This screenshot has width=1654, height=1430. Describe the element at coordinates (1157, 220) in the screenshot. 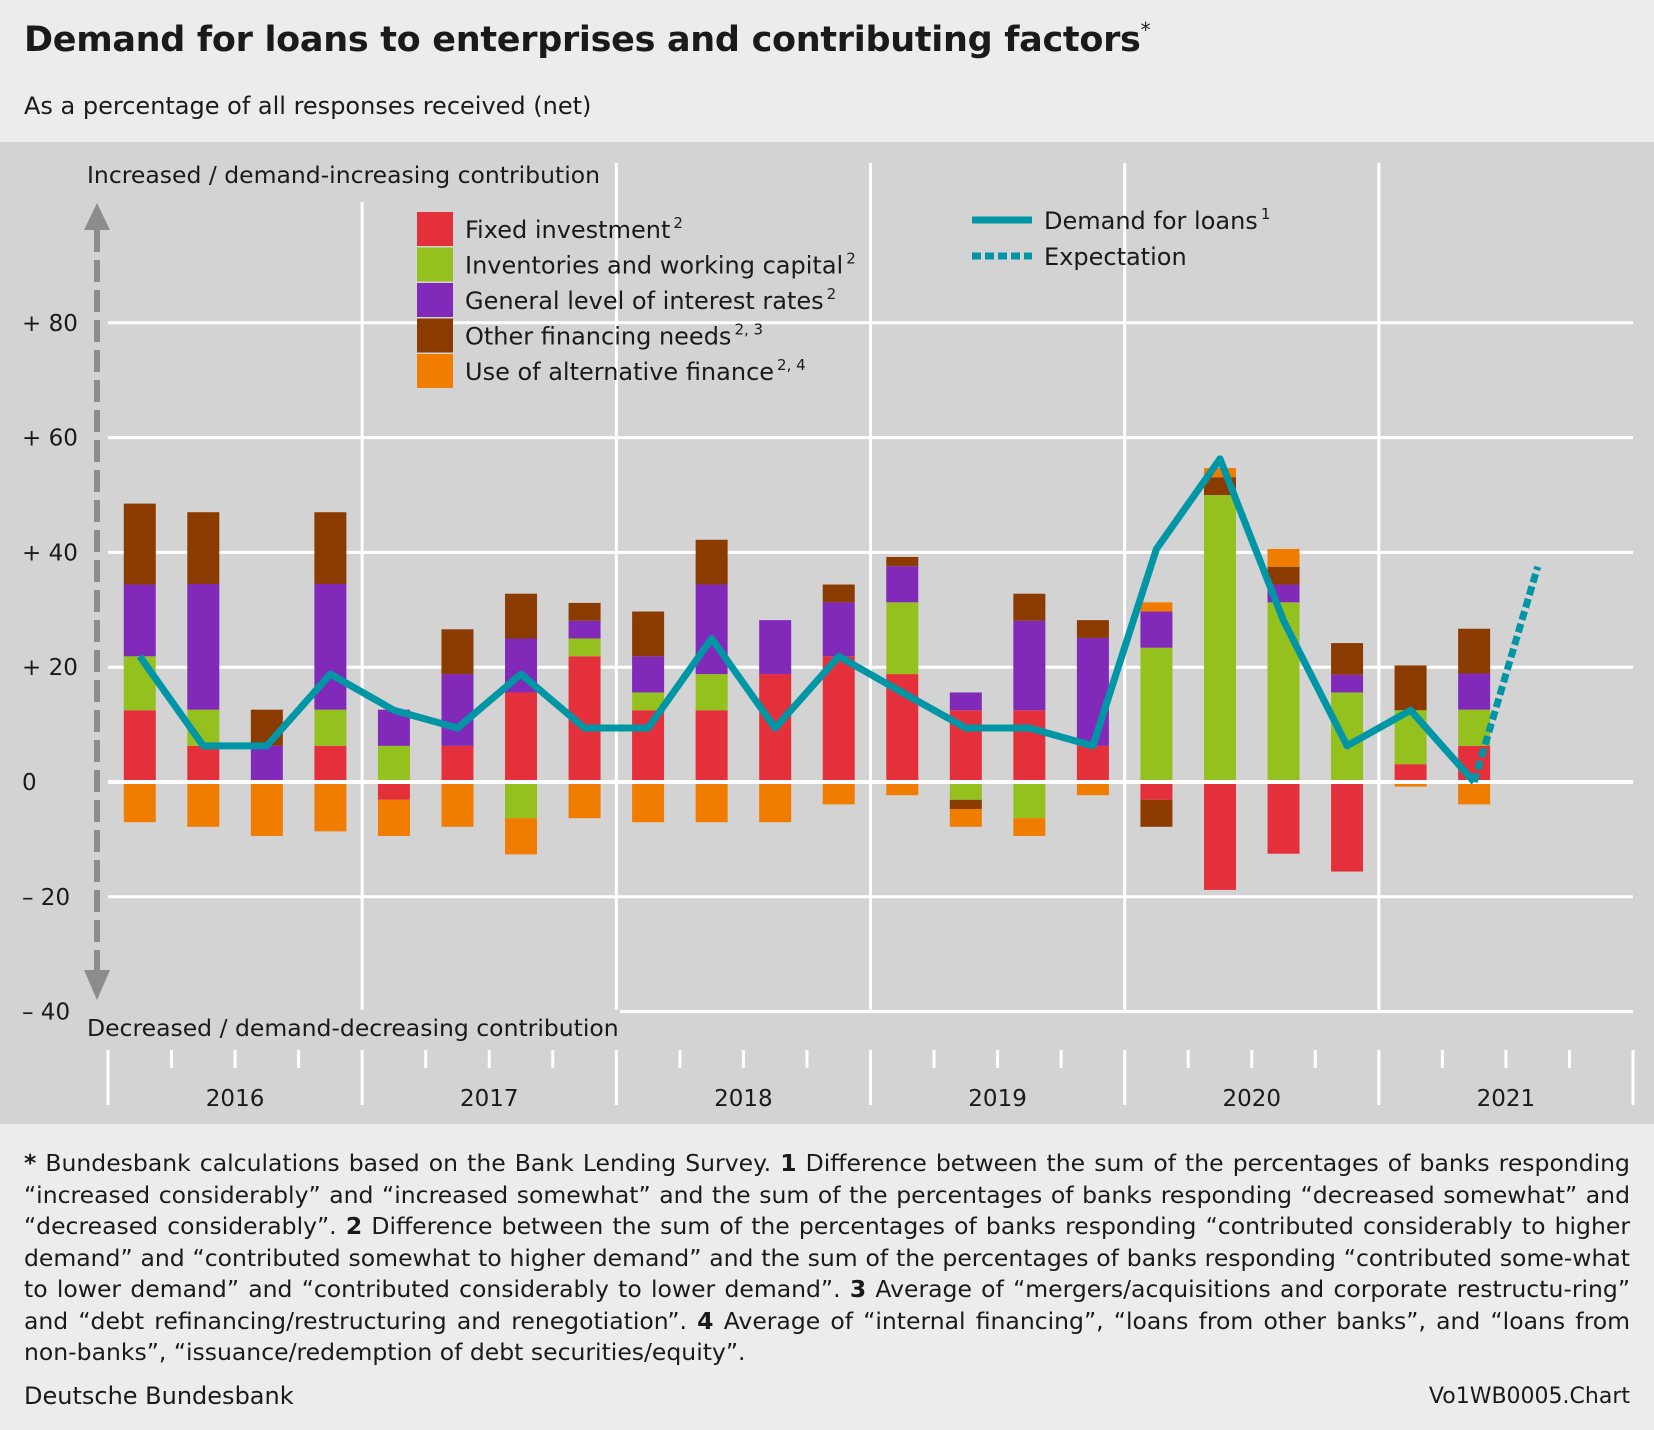

I see `legend-label: Demand for loans 1` at that location.